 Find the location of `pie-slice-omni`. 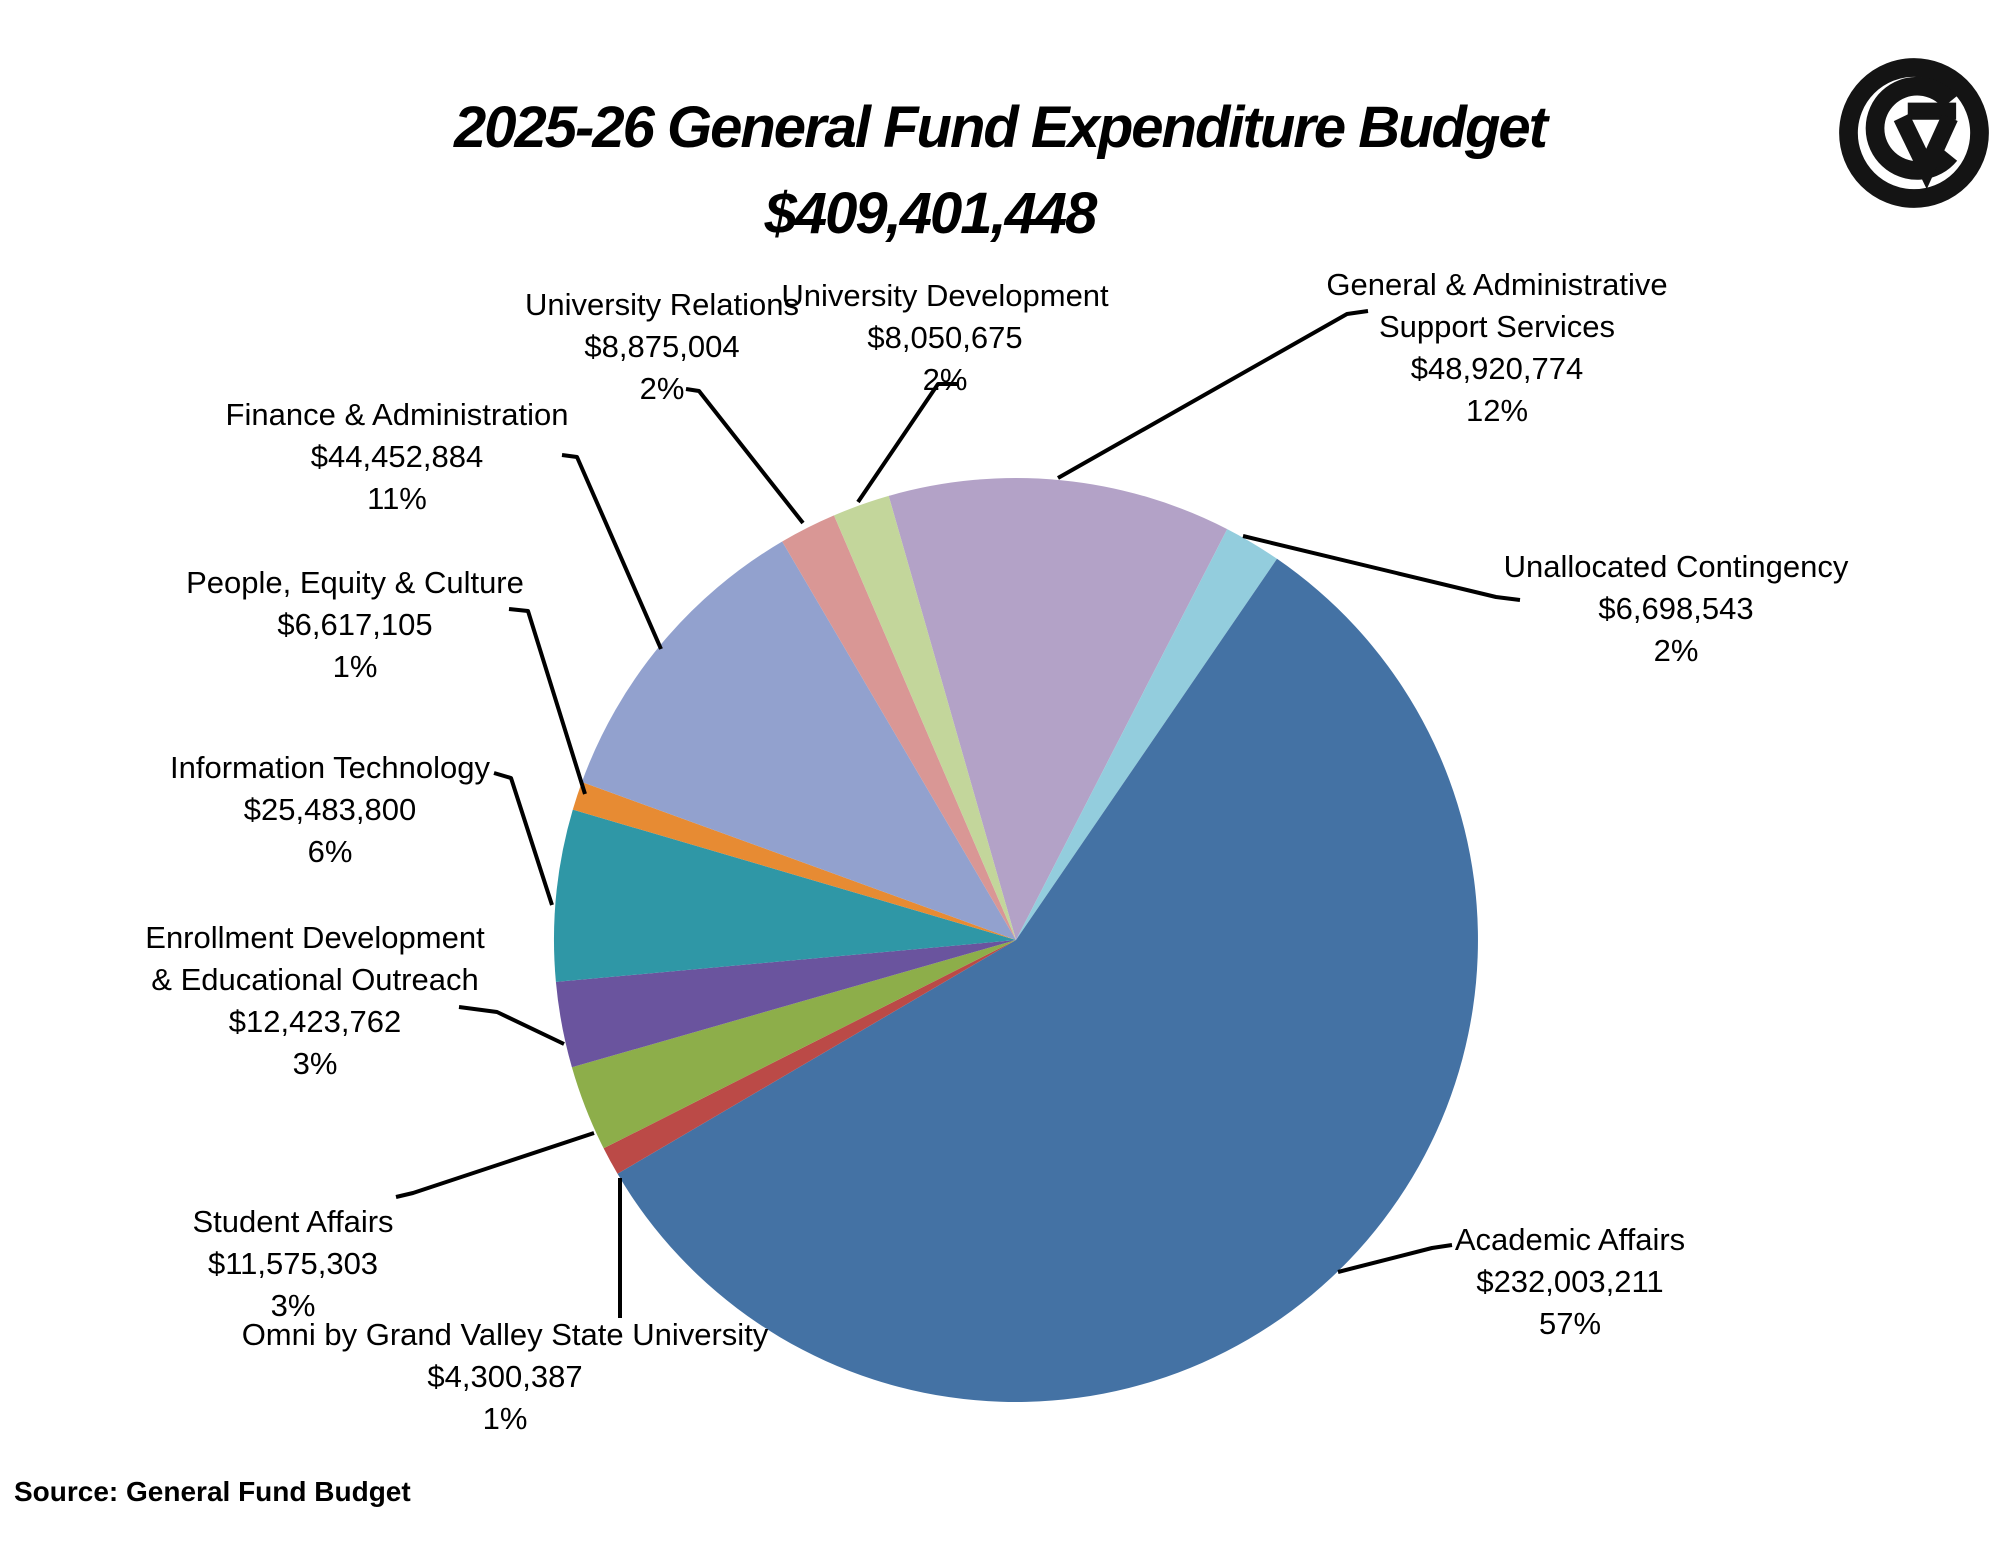

pie-slice-omni is located at coordinates (809, 1057).